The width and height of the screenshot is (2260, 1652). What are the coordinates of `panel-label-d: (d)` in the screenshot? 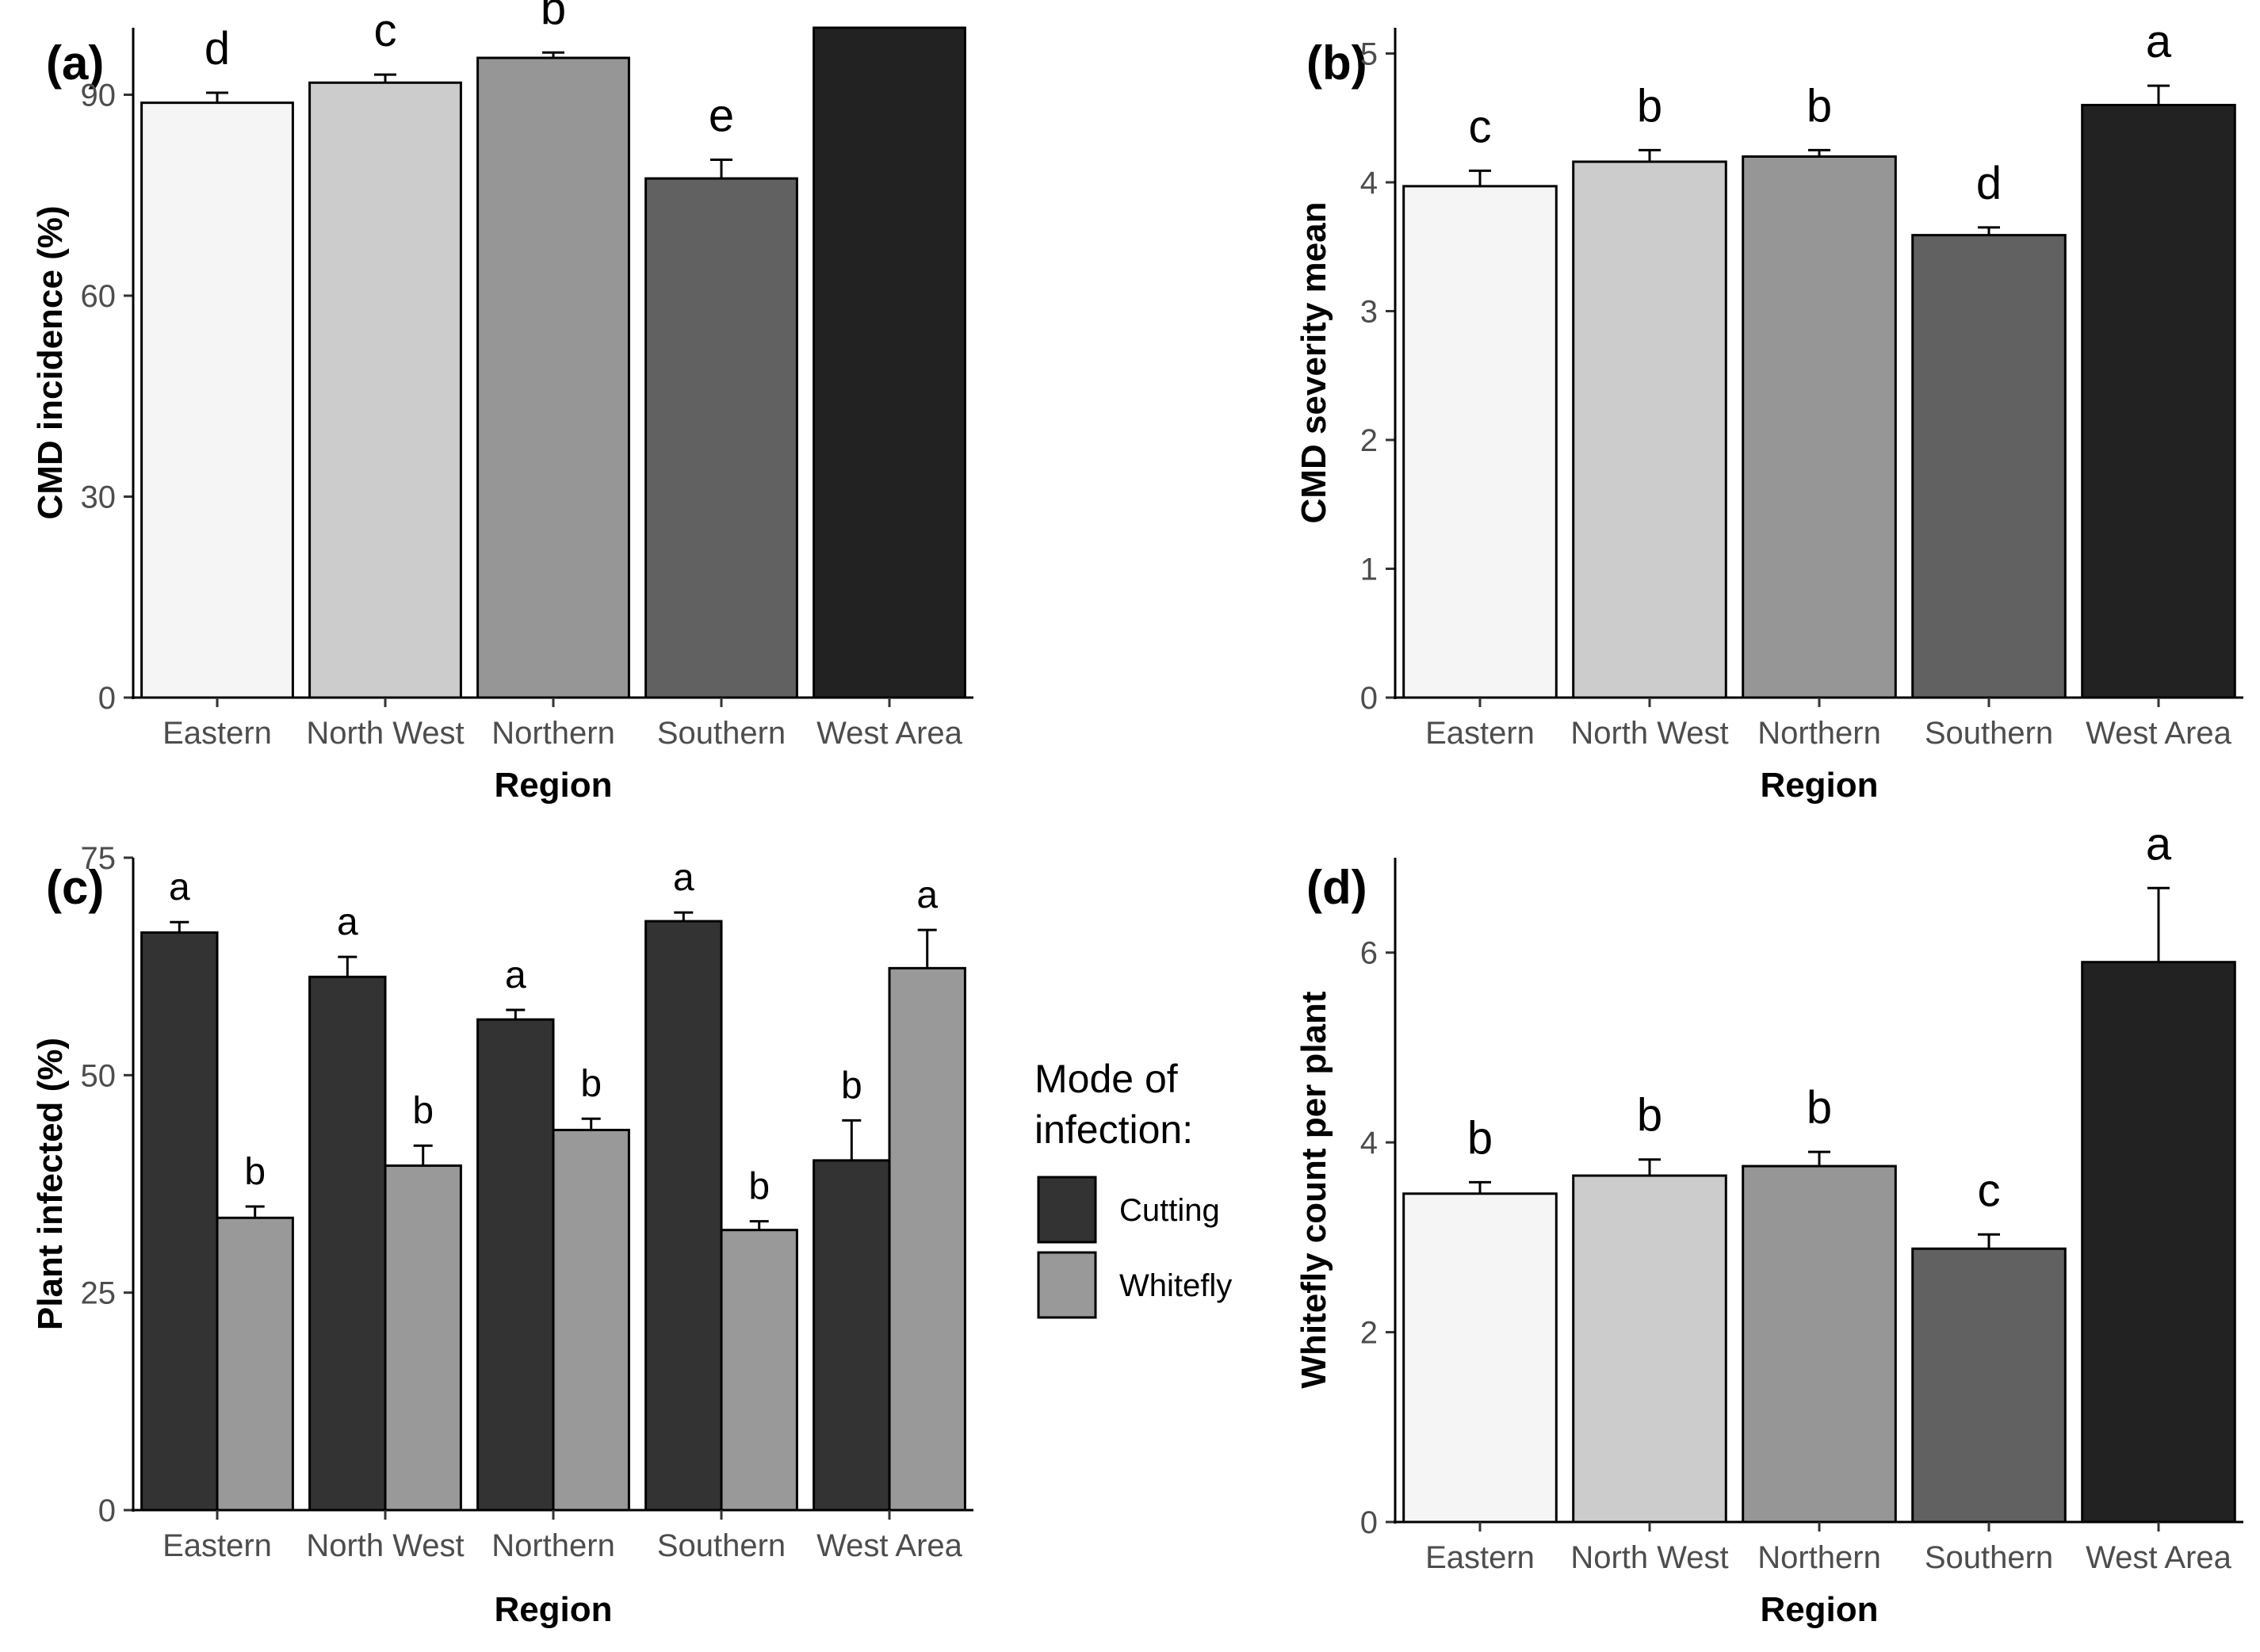 It's located at (1336, 888).